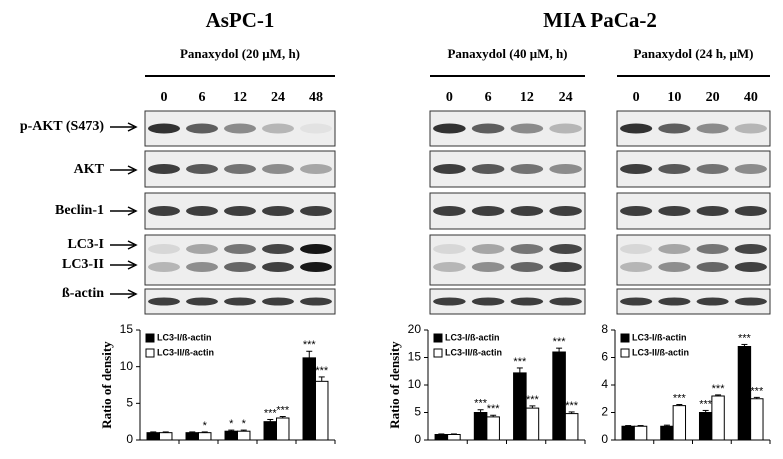  I want to click on row-label: LC3-II, so click(83, 264).